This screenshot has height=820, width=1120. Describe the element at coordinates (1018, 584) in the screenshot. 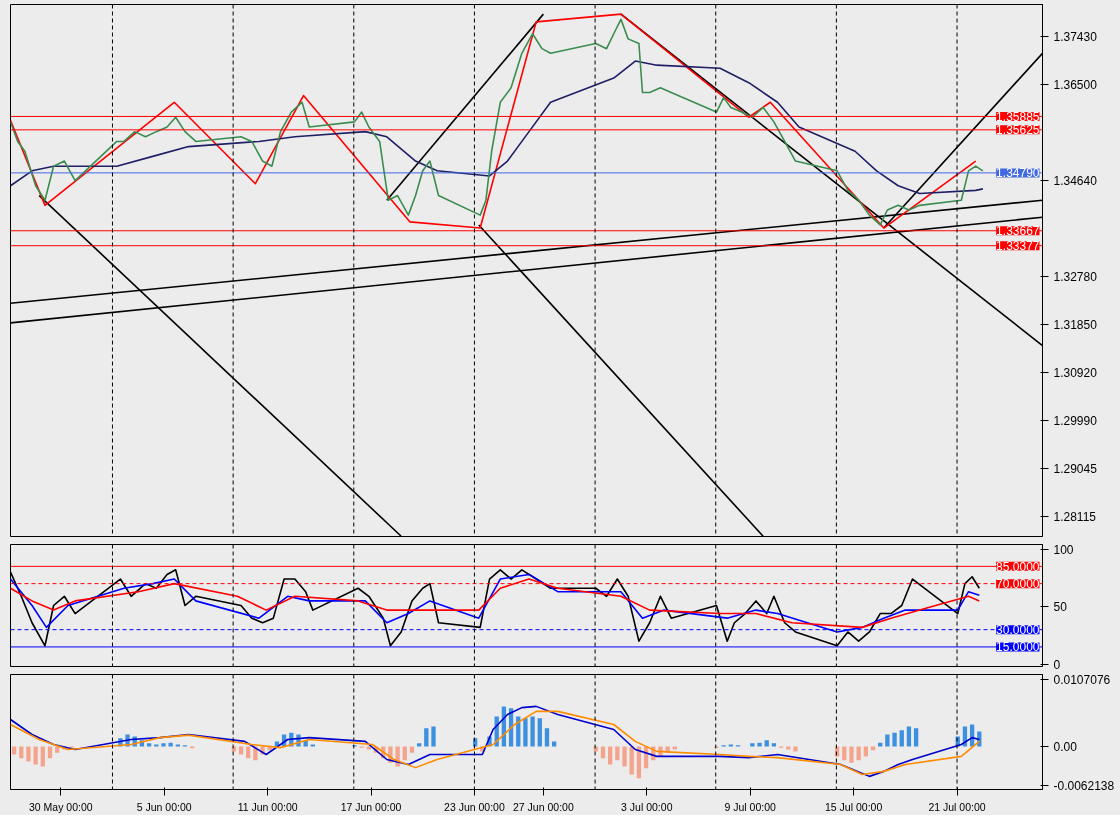

I see `ref-line-label: 70.0000` at that location.